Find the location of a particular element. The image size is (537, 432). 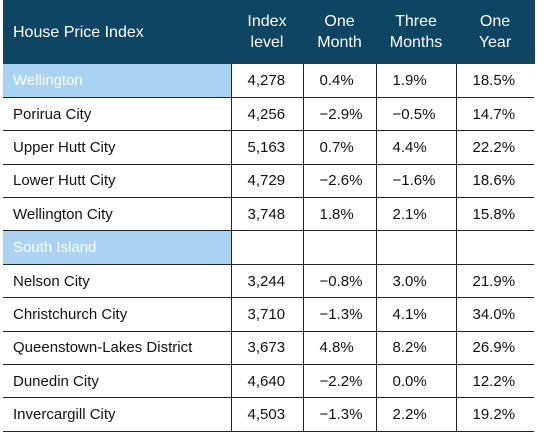

index-level-cell: 4,256 is located at coordinates (267, 114).